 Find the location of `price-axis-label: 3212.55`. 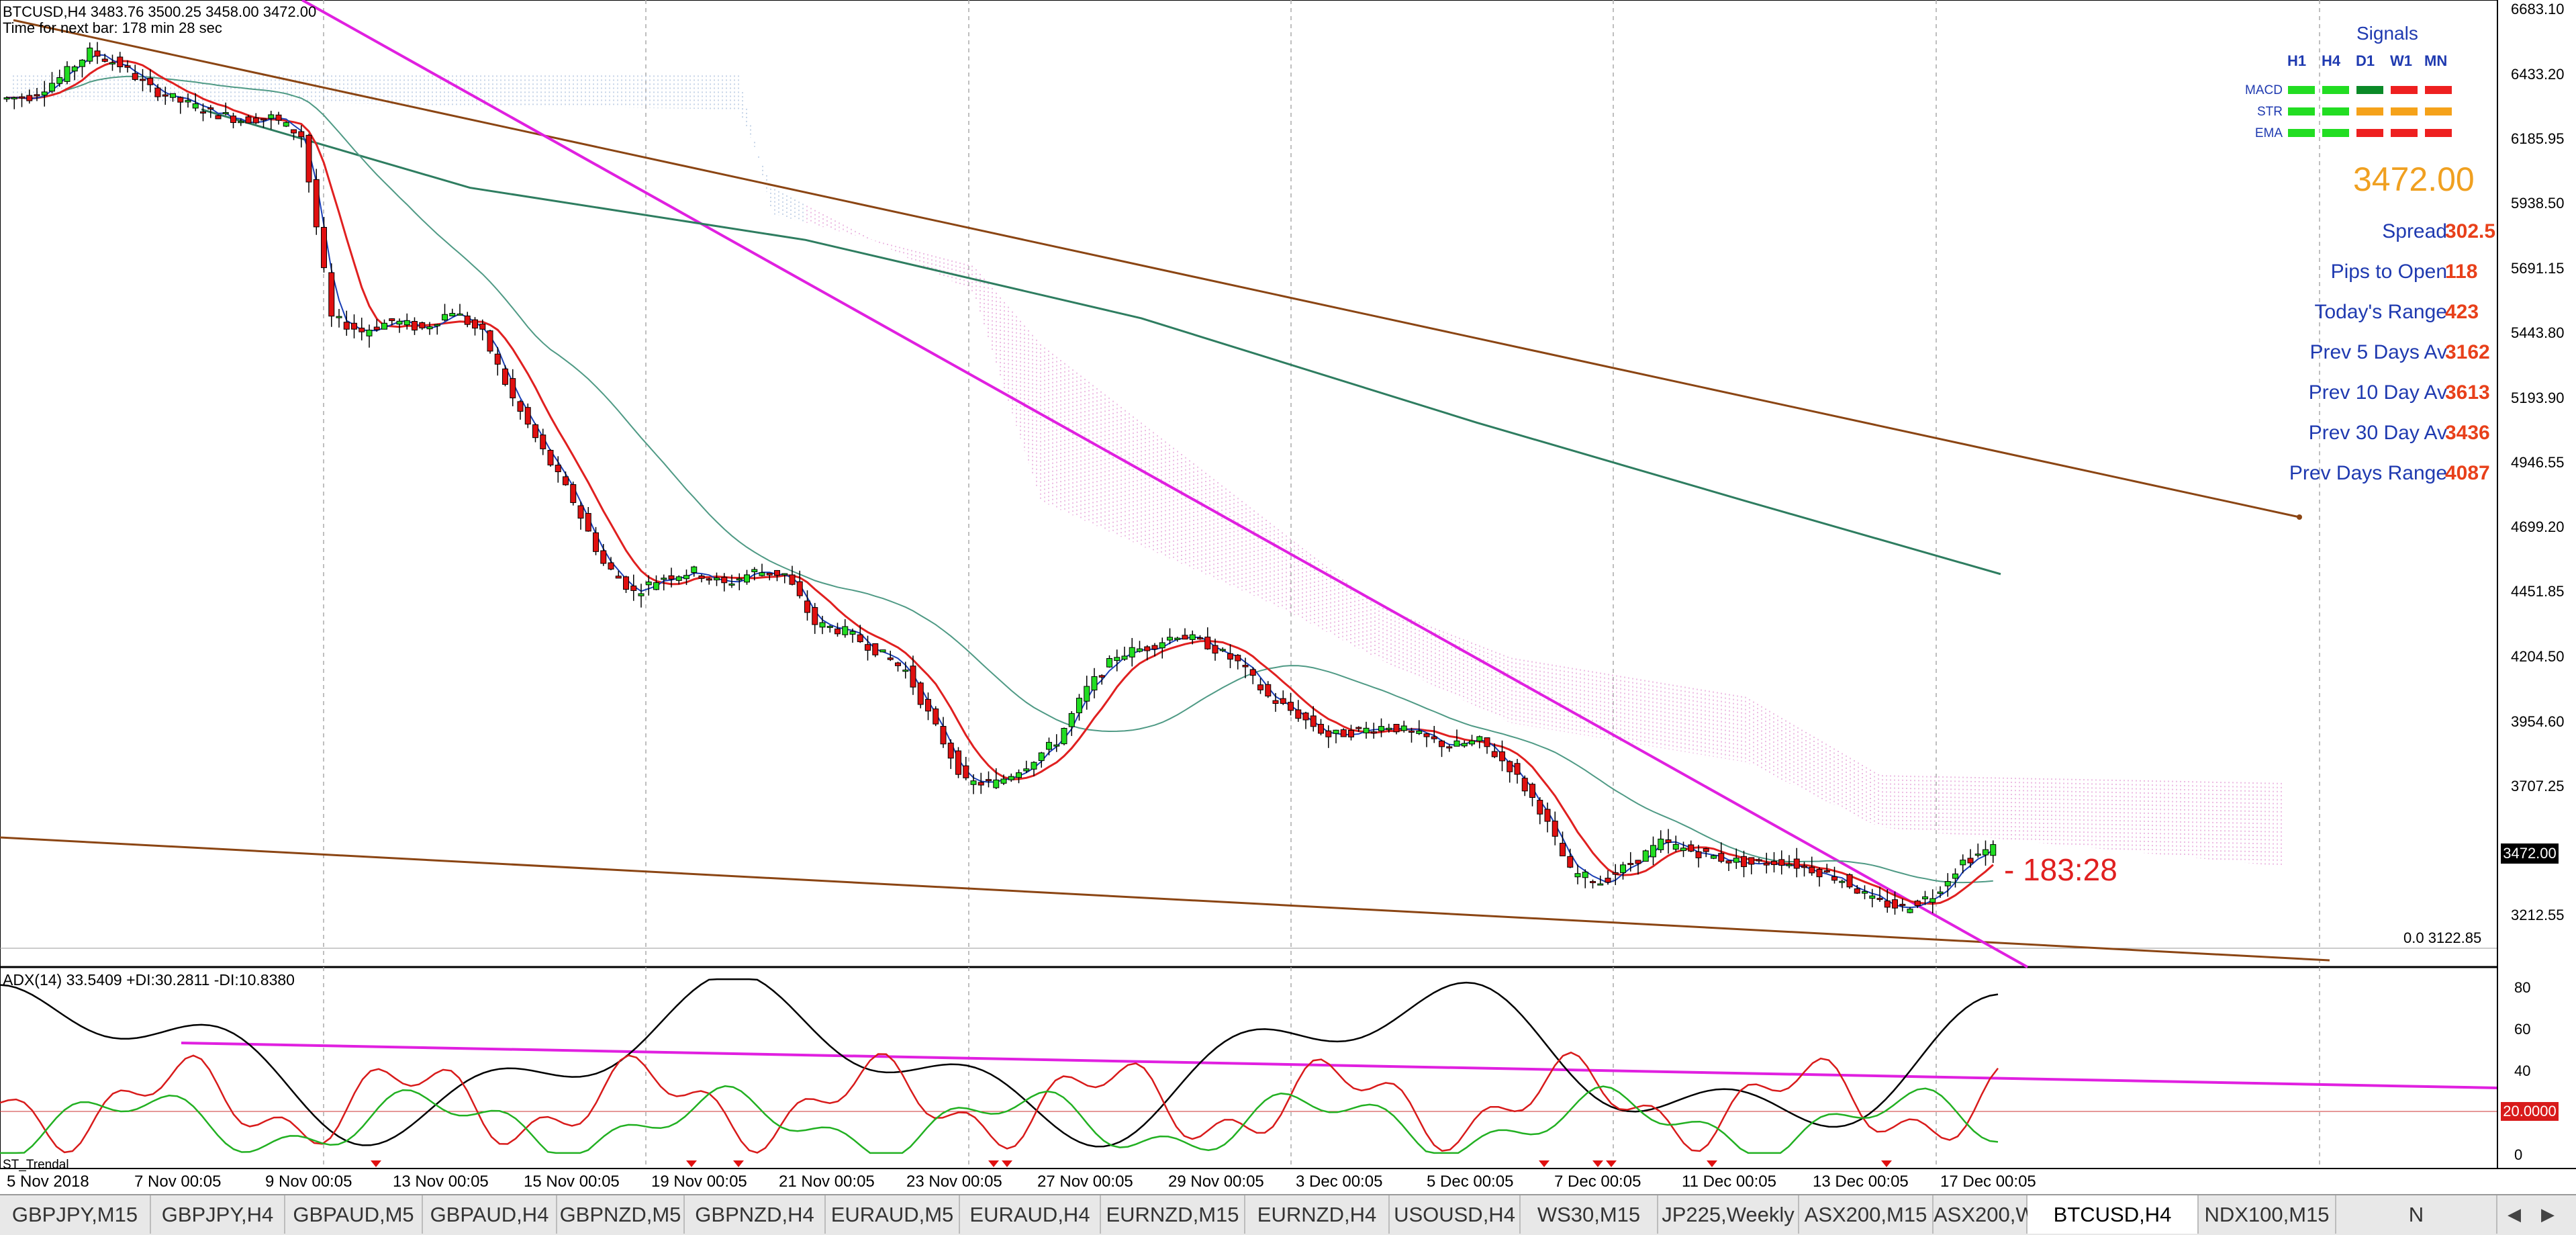

price-axis-label: 3212.55 is located at coordinates (2538, 916).